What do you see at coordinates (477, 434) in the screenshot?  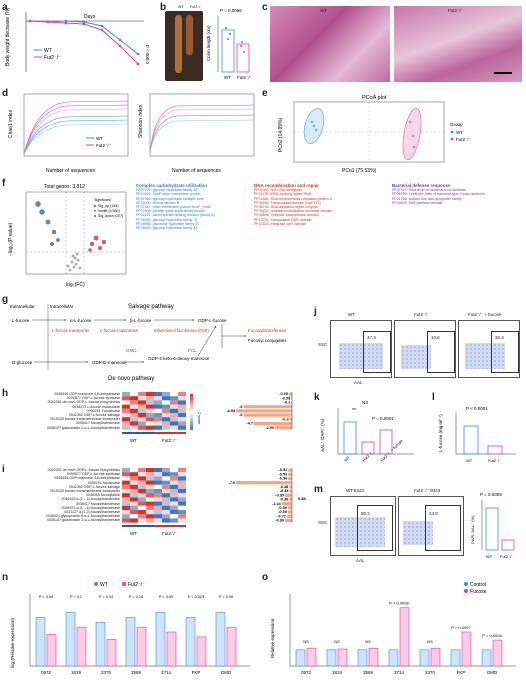 I see `l-bar-chart: P < 0.0001 L-fucose (mg ml⁻¹) WT Fut2⁻/⁻` at bounding box center [477, 434].